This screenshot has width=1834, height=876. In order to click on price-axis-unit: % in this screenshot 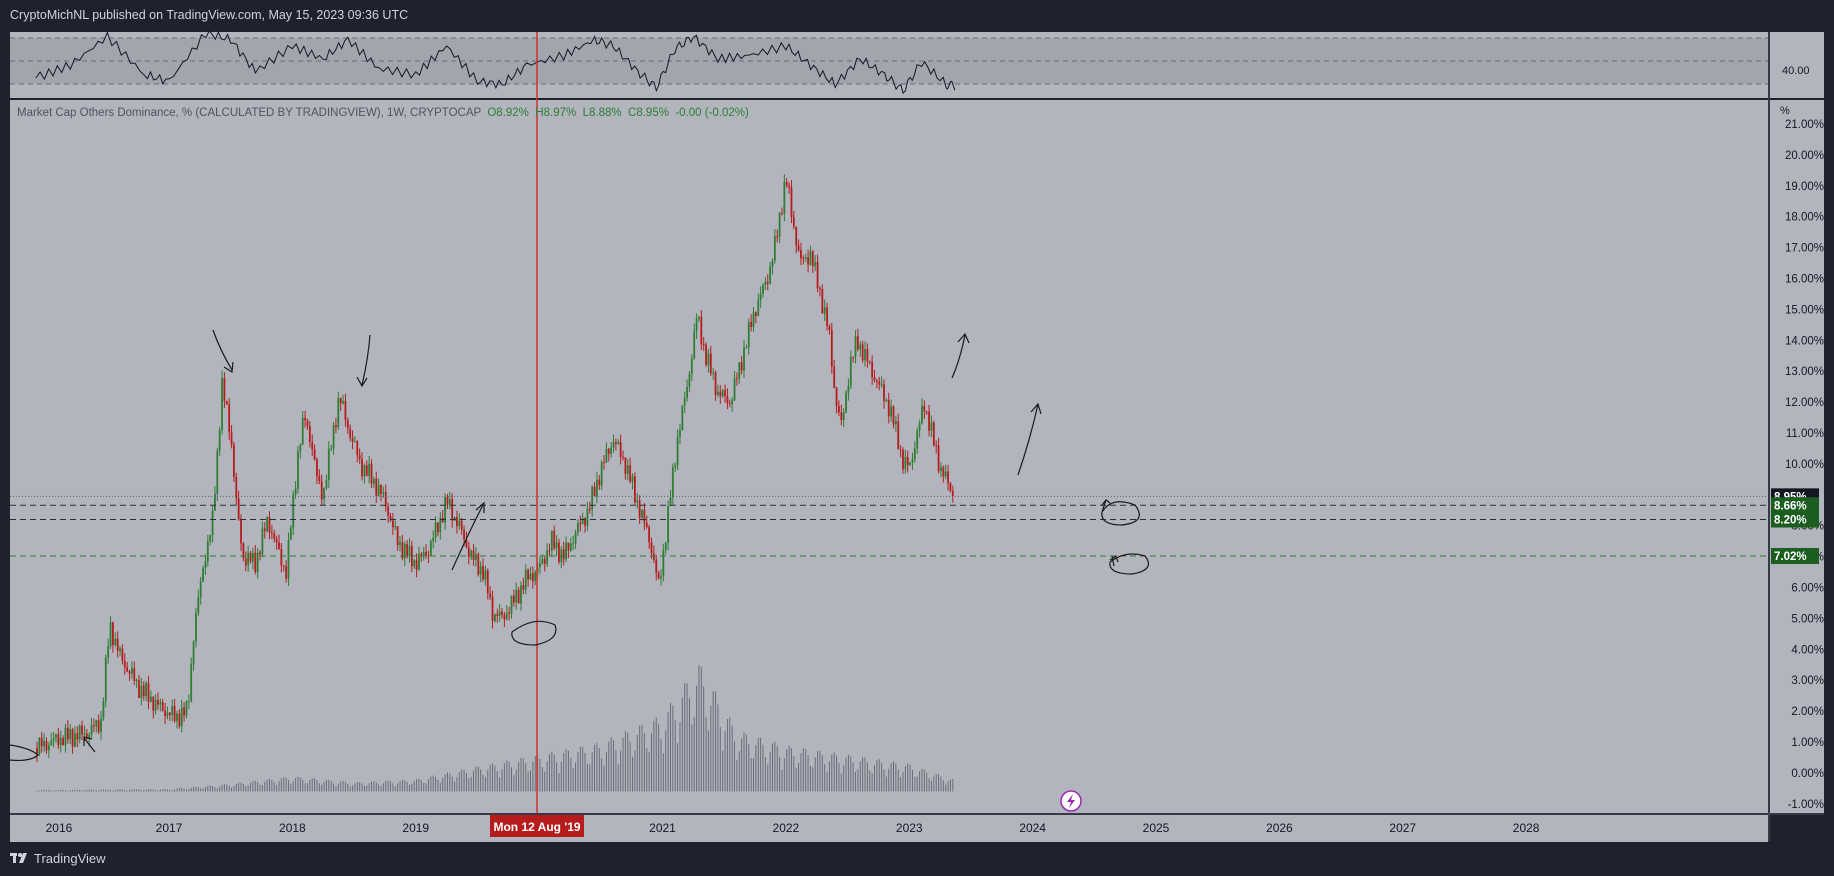, I will do `click(1785, 111)`.